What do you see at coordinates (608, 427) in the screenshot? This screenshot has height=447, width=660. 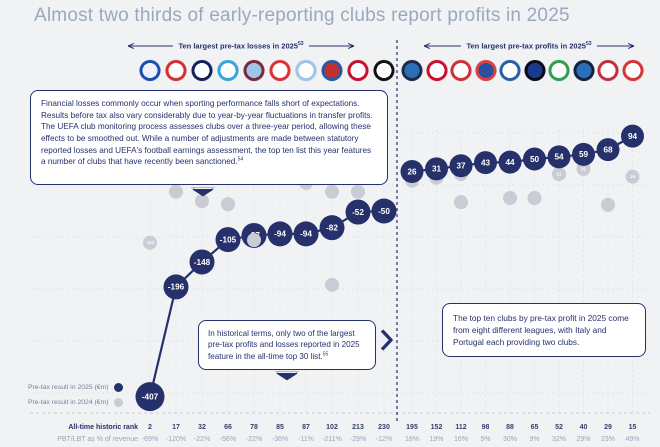 I see `rank-value: 29` at bounding box center [608, 427].